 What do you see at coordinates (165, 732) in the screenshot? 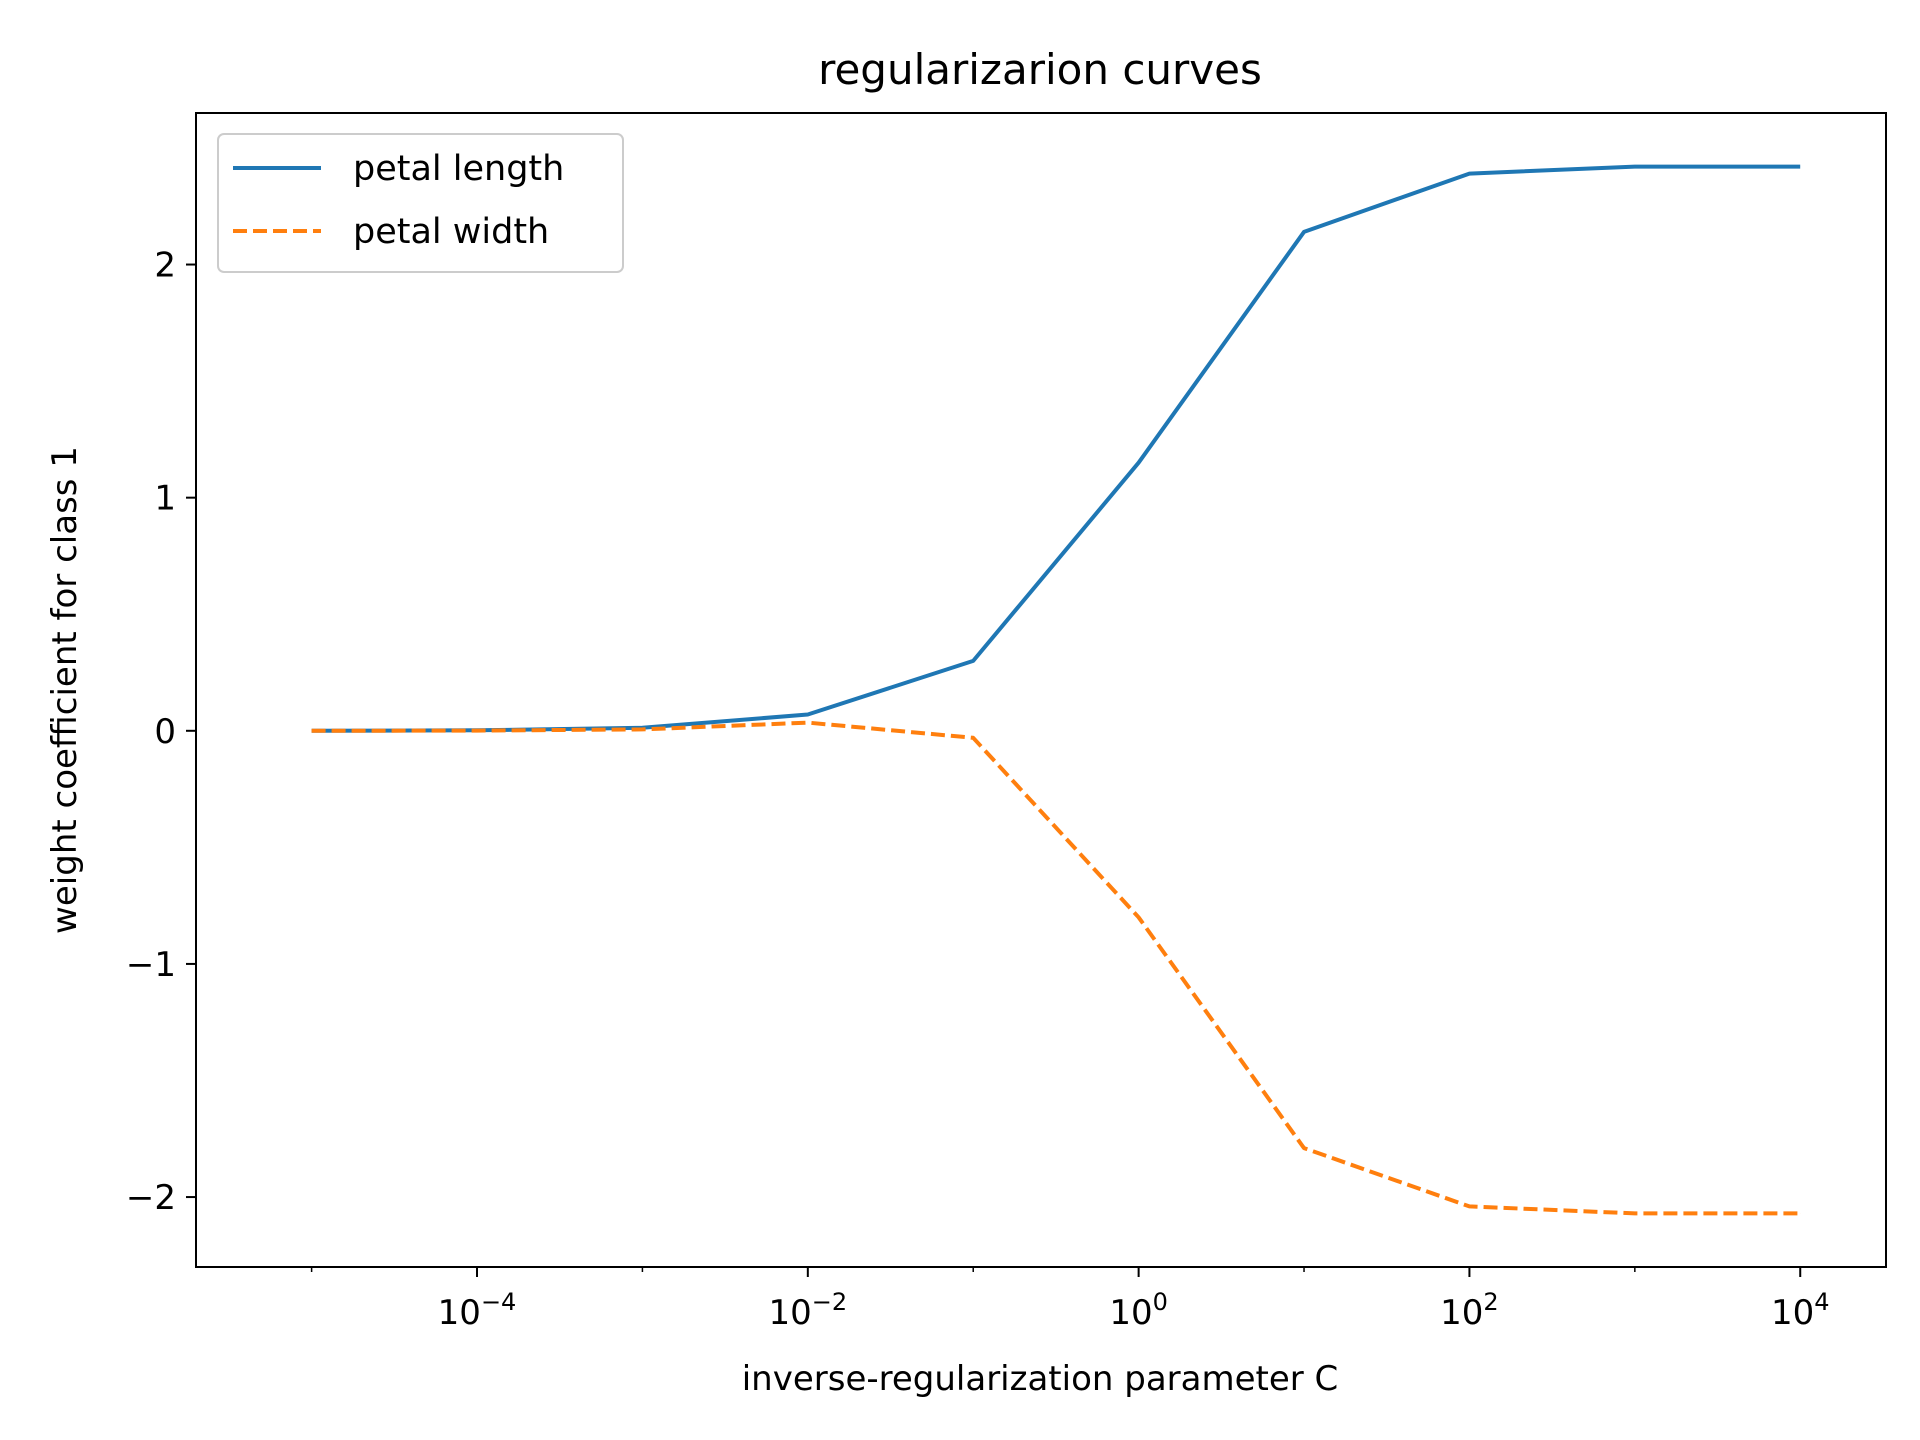
I see `y-tick-label: 0` at bounding box center [165, 732].